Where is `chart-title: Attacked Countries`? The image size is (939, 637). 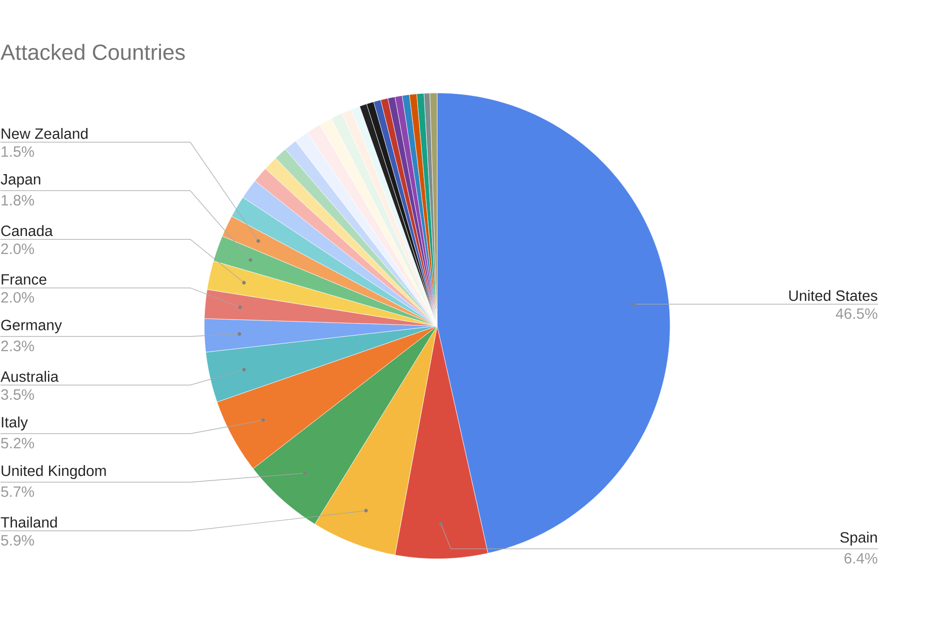
chart-title: Attacked Countries is located at coordinates (92, 52).